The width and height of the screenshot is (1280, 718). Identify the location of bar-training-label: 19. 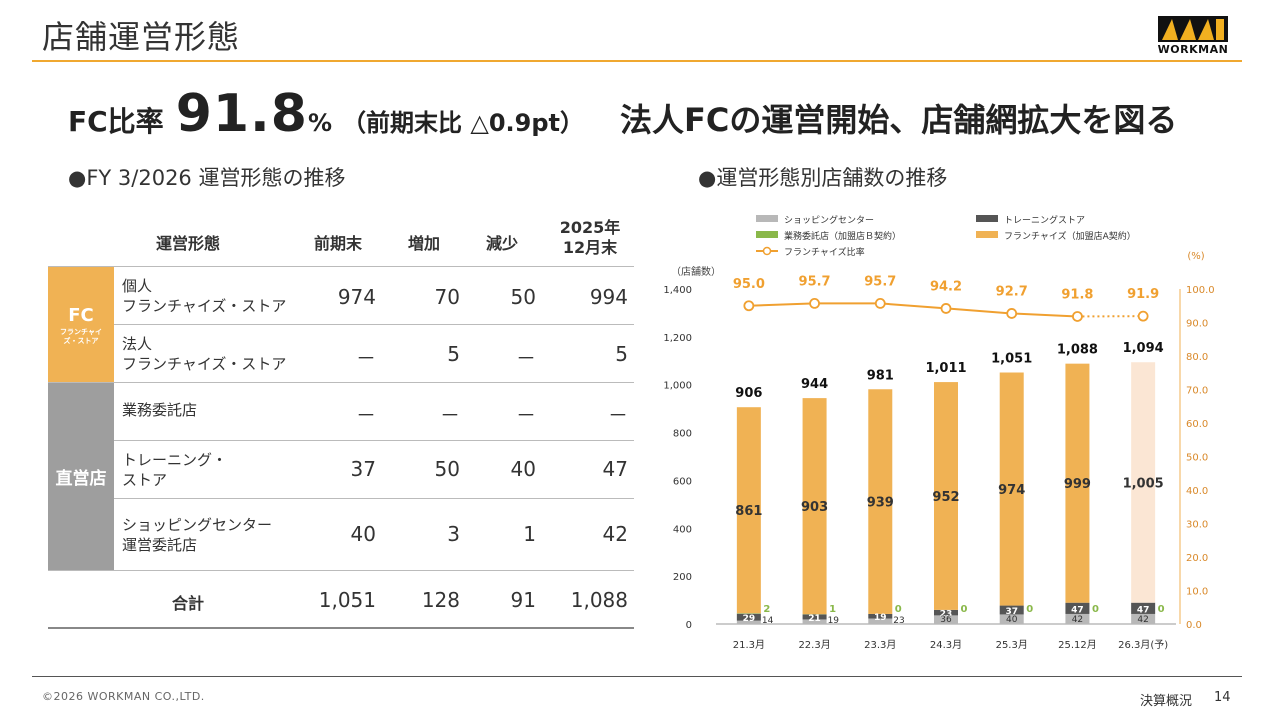
(880, 618).